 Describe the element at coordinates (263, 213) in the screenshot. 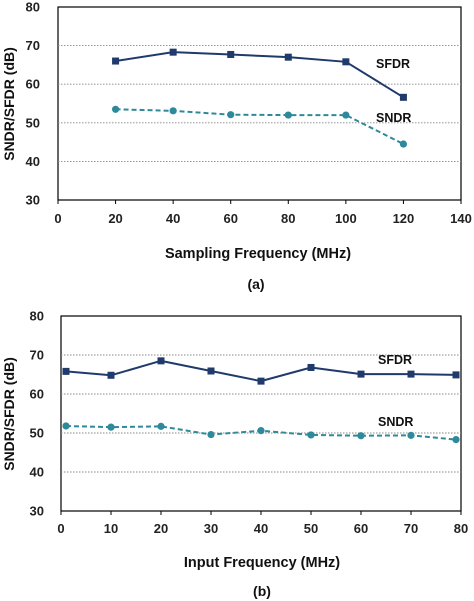

I see `x-ticks-a: 0 20 40 60 80 100 120 140` at that location.